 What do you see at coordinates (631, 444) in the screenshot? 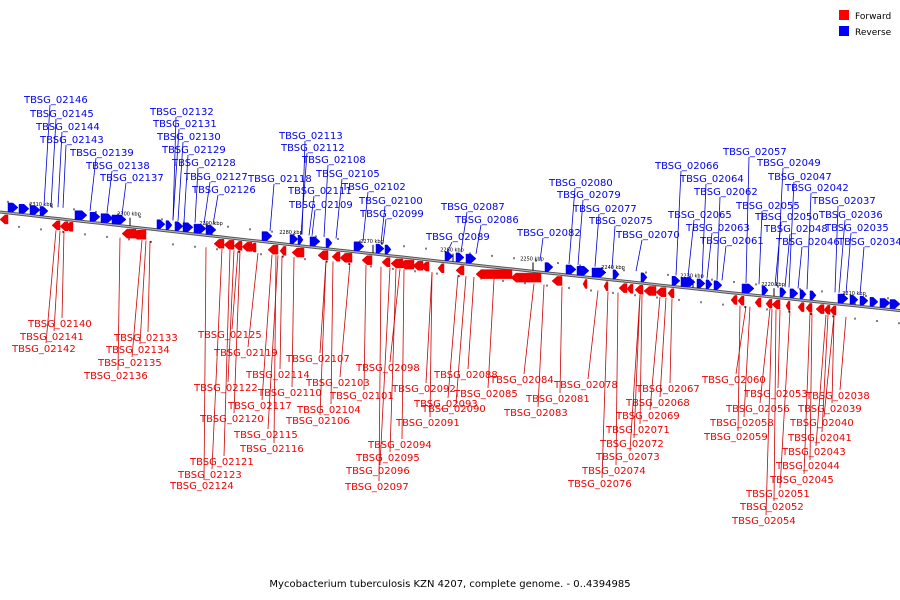
I see `forward-gene-label: TBSG_02072` at bounding box center [631, 444].